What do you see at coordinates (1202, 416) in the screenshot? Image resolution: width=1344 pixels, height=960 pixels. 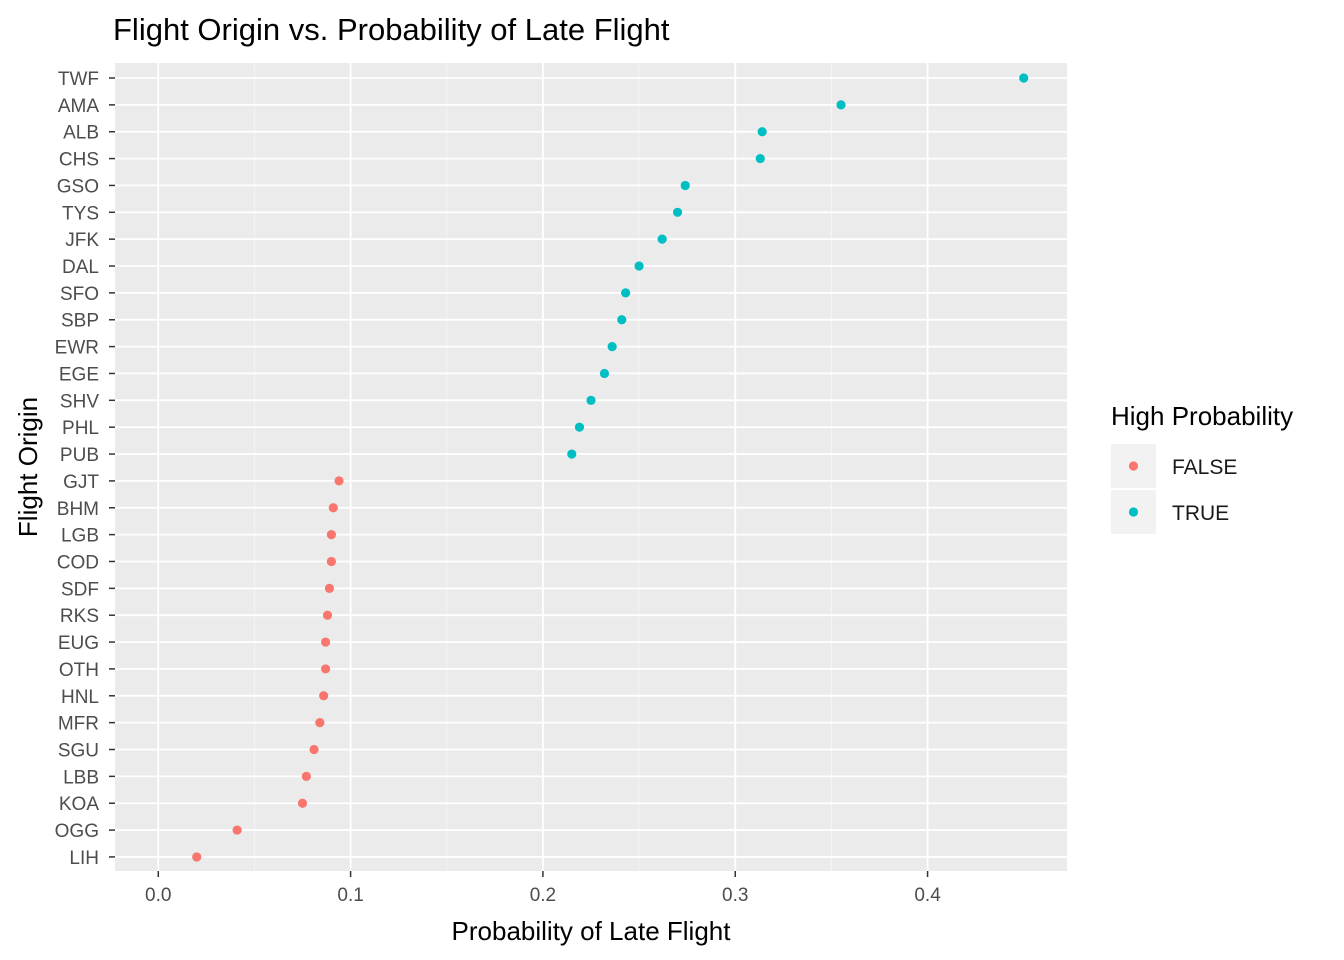 I see `legend-title: High Probability` at bounding box center [1202, 416].